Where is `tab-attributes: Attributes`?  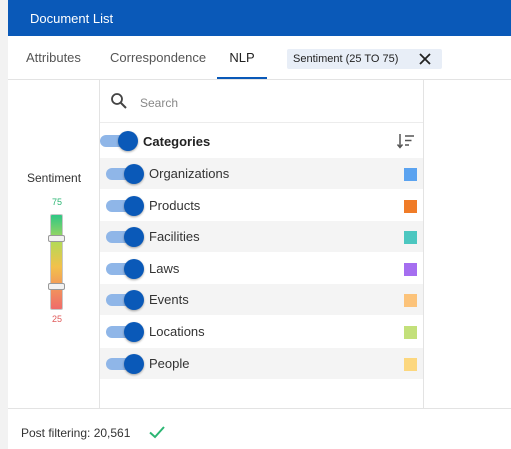
tab-attributes: Attributes is located at coordinates (53, 57).